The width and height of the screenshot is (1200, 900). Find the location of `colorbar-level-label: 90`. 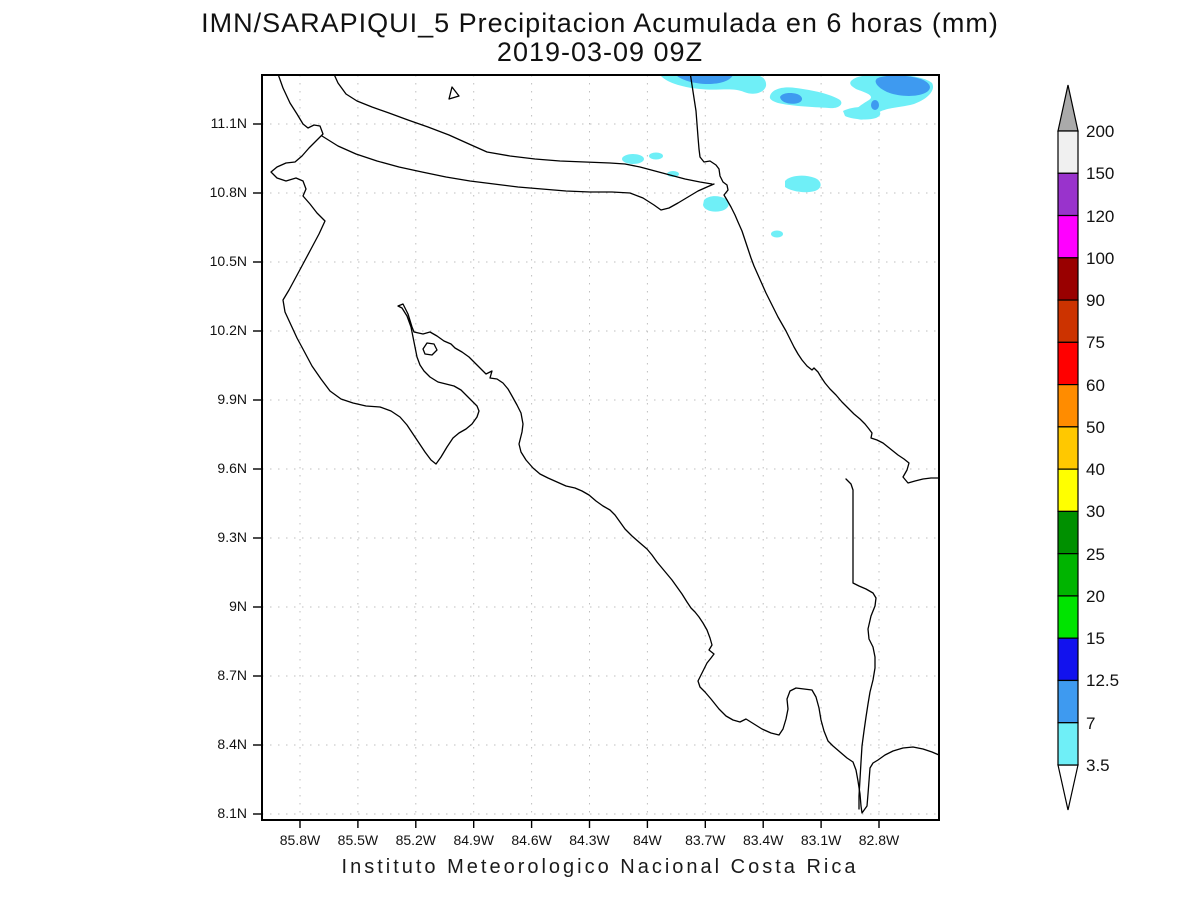

colorbar-level-label: 90 is located at coordinates (1095, 301).